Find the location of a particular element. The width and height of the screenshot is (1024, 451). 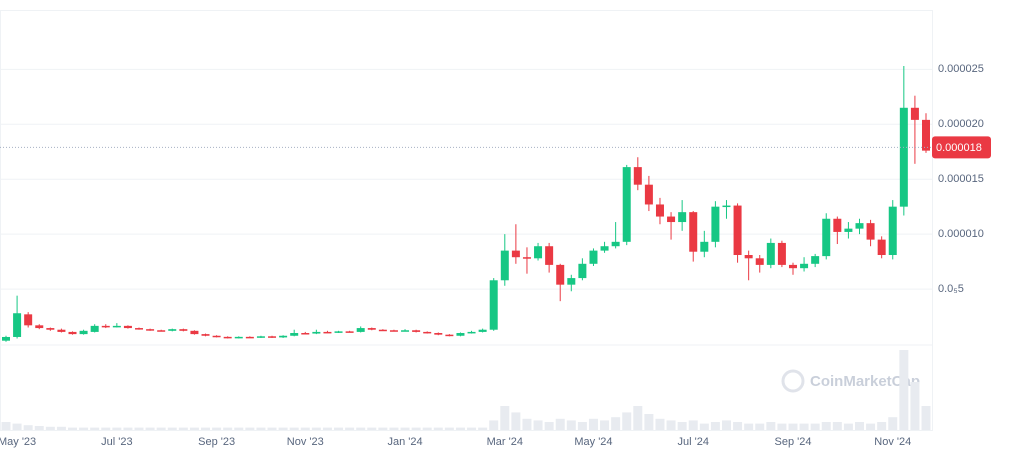

y-tick-label: 0.000010 is located at coordinates (961, 234).